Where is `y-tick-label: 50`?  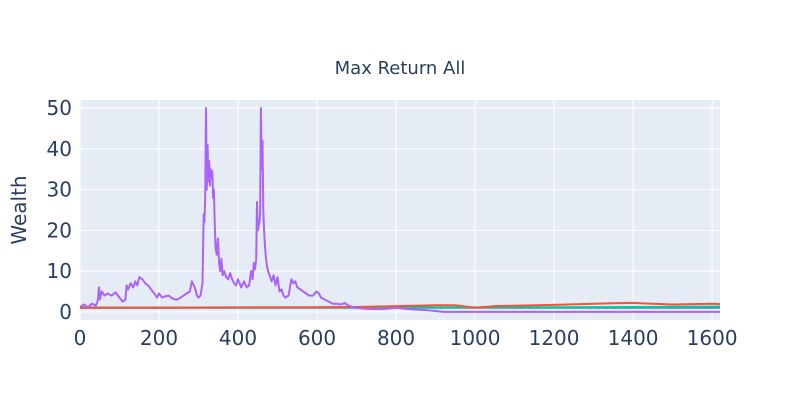
y-tick-label: 50 is located at coordinates (59, 108).